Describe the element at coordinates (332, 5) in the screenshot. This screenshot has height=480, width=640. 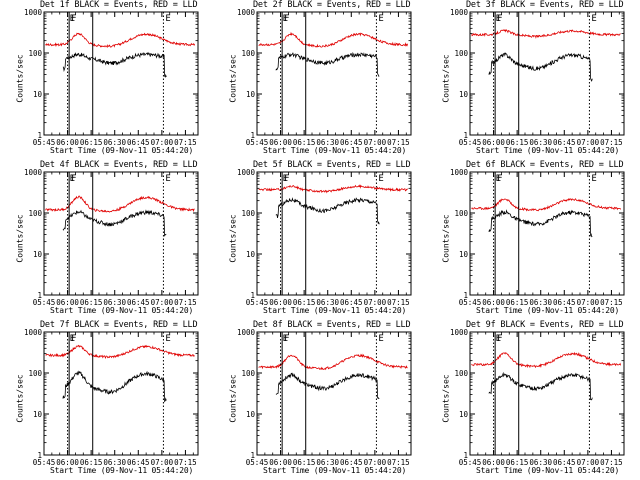
I see `plot-title: Det 2f BLACK = Events, RED = LLD` at that location.